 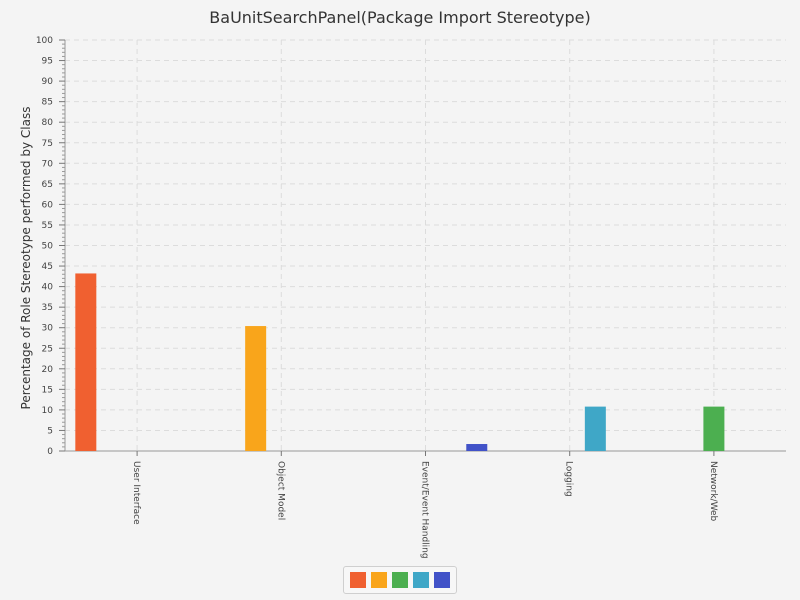 What do you see at coordinates (47, 267) in the screenshot?
I see `y-tick-label: 45` at bounding box center [47, 267].